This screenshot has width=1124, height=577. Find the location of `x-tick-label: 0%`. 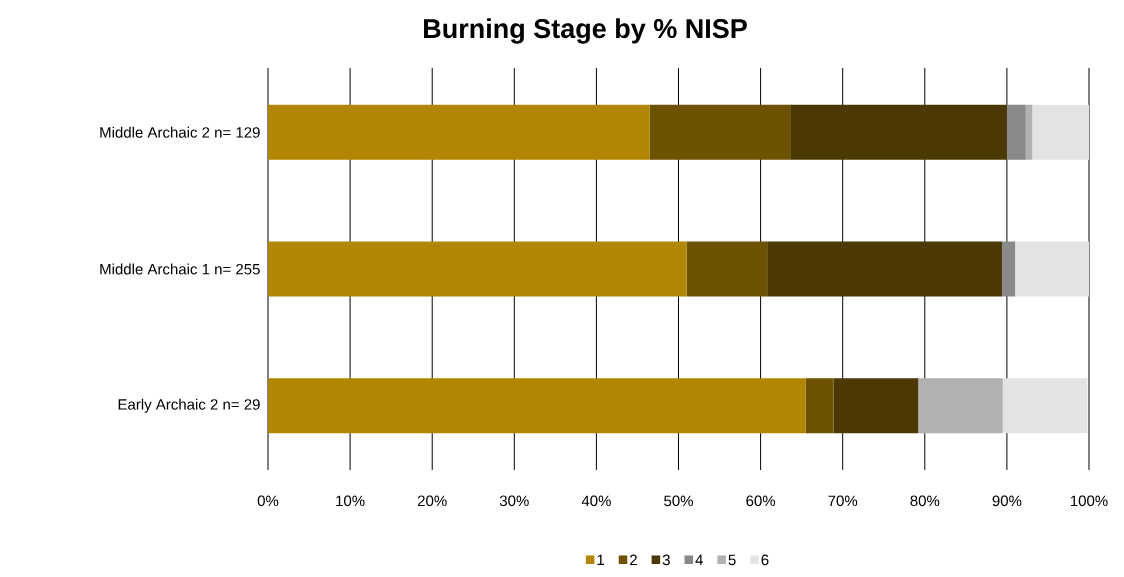

x-tick-label: 0% is located at coordinates (268, 501).